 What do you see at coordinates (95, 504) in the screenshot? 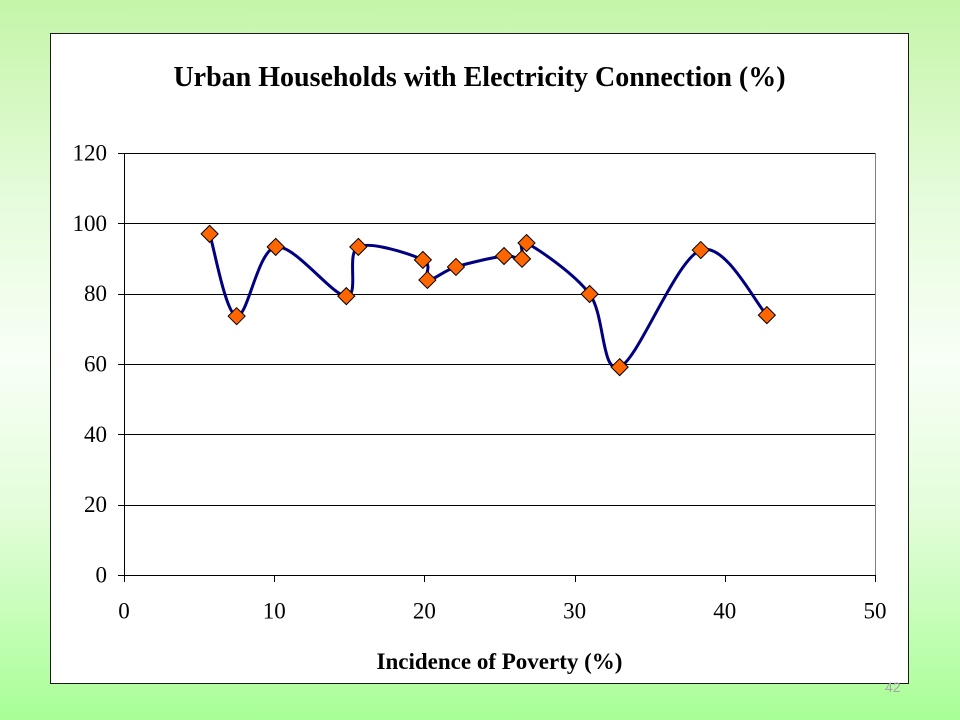
I see `y-tick-label: 20` at bounding box center [95, 504].